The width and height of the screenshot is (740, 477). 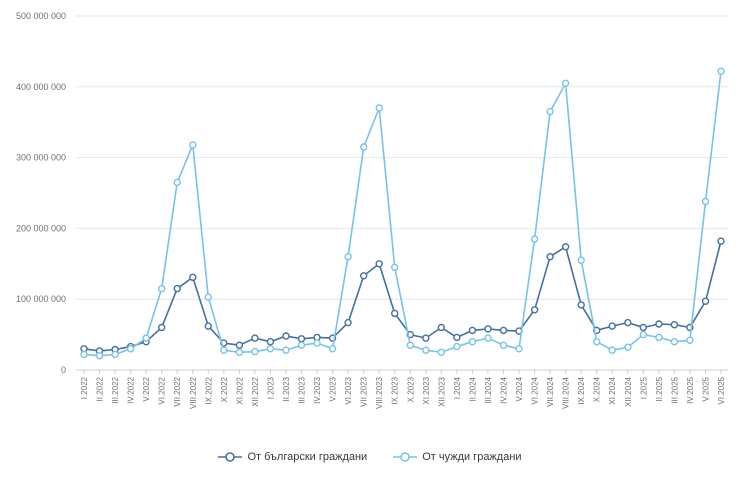 I want to click on x-axis-label: VII.2022, so click(x=177, y=391).